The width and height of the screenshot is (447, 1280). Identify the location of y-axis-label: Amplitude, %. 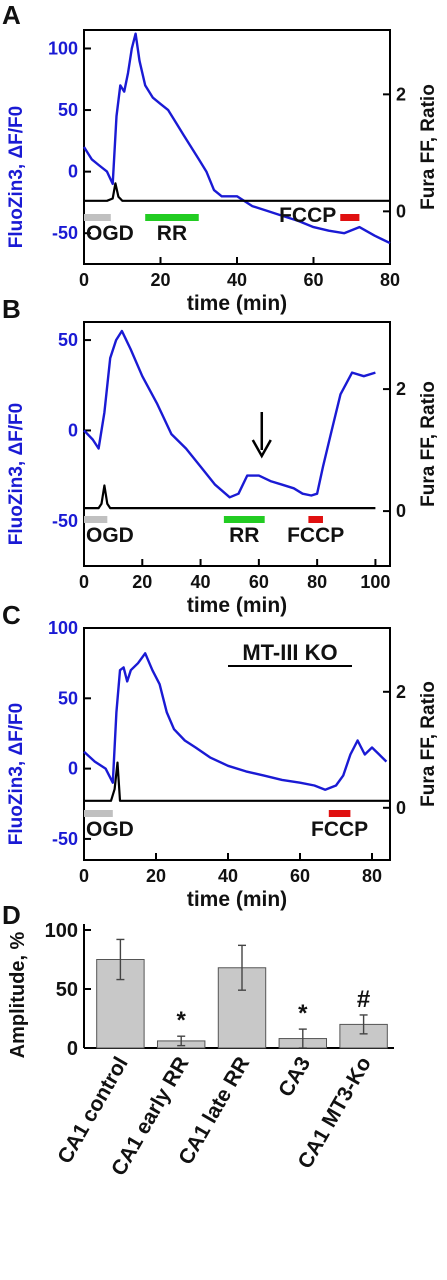
(18, 994).